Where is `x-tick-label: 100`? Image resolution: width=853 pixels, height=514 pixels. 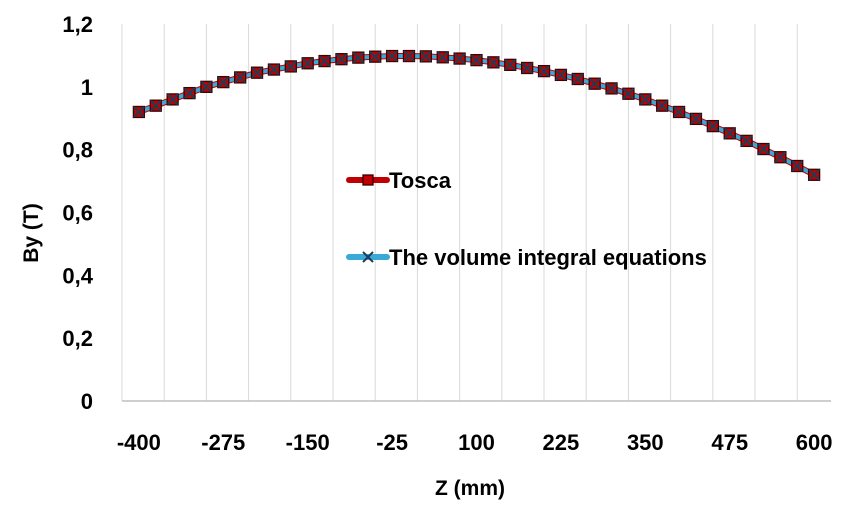 x-tick-label: 100 is located at coordinates (476, 442).